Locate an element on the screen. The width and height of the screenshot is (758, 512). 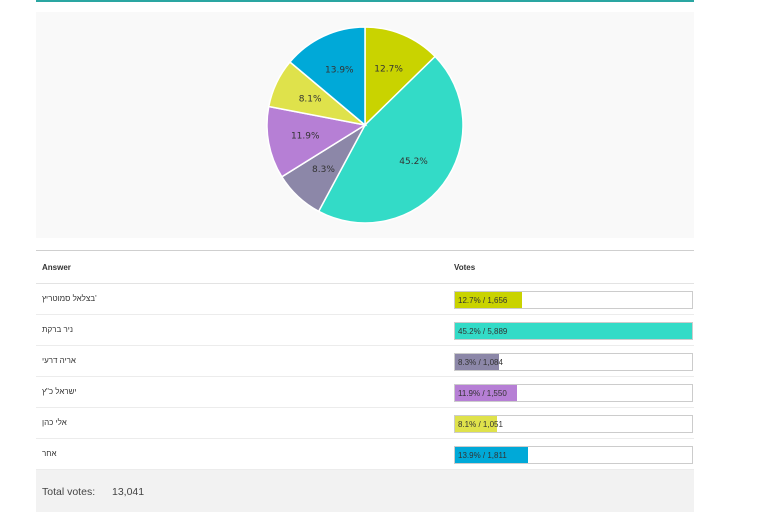
table-row: ניר ברקת 45.2% / 5,889 is located at coordinates (365, 330).